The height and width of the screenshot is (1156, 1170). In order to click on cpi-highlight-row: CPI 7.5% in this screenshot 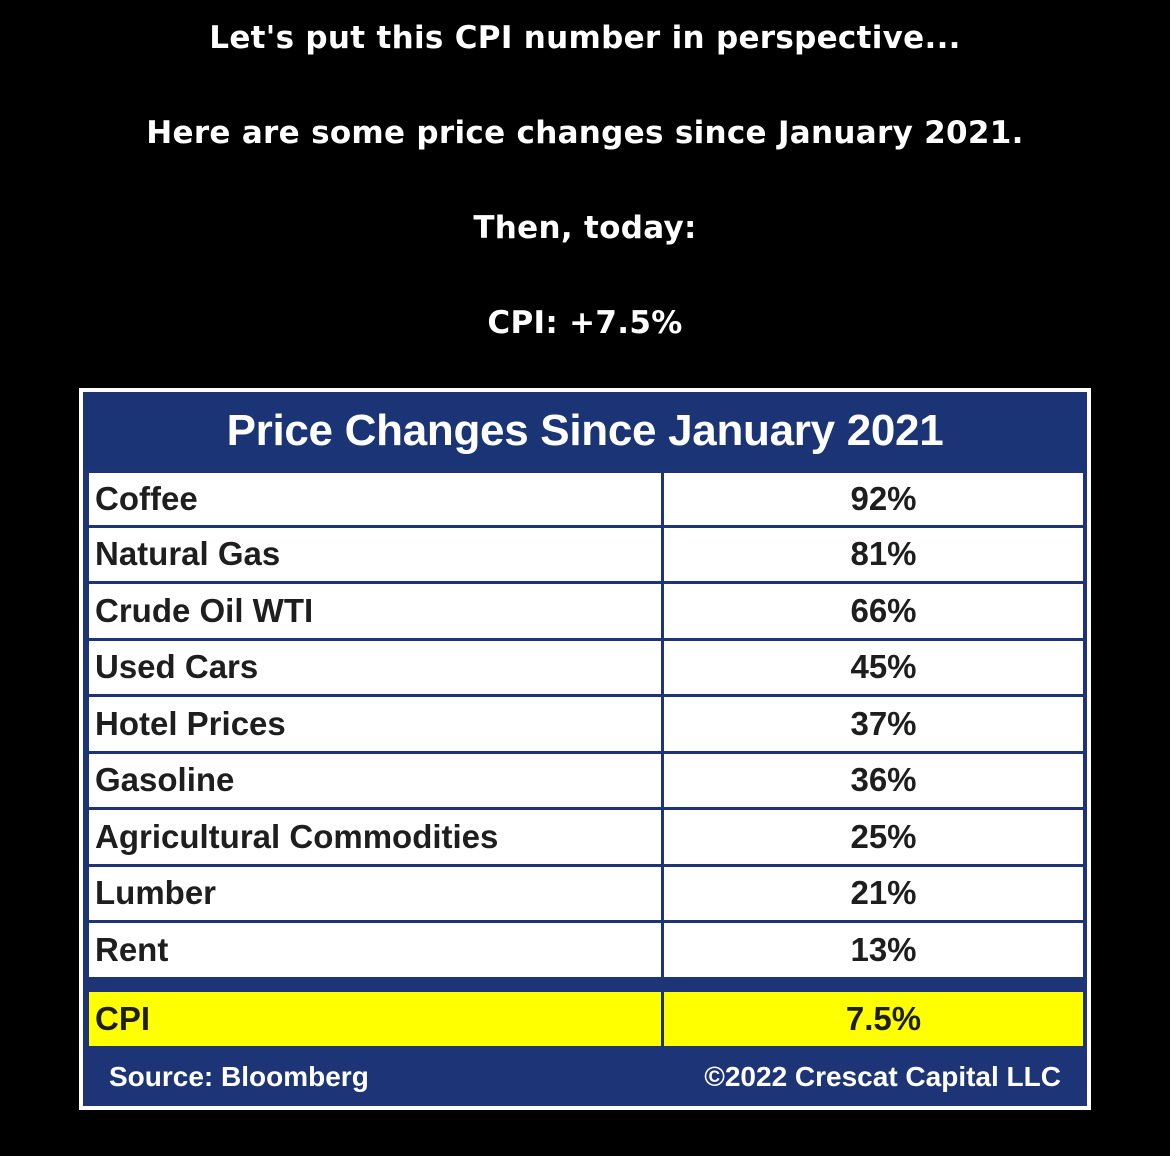, I will do `click(586, 1019)`.